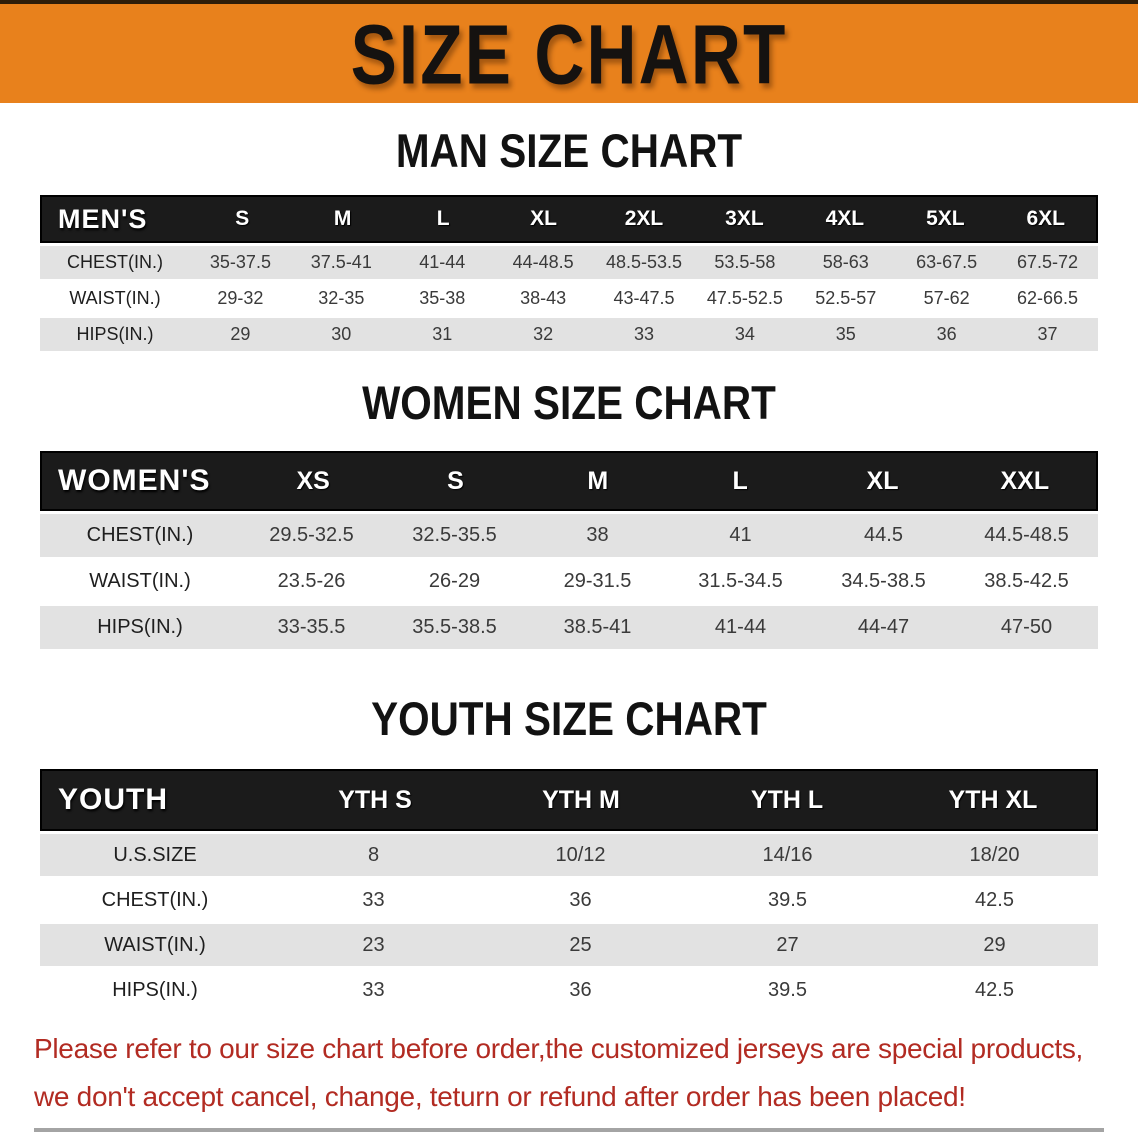 The height and width of the screenshot is (1132, 1138). Describe the element at coordinates (947, 262) in the screenshot. I see `size-value: 63-67.5` at that location.